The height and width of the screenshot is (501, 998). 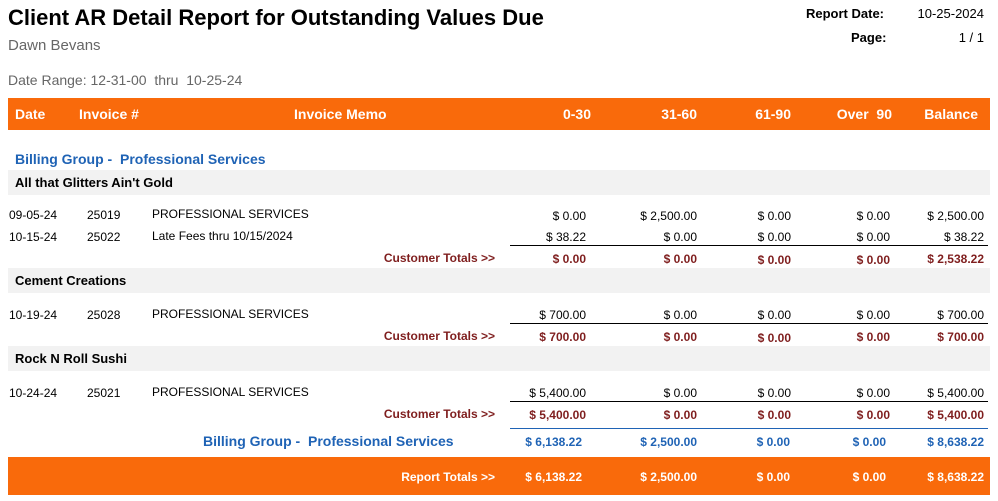 I want to click on row-date: 09-05-24, so click(x=33, y=215).